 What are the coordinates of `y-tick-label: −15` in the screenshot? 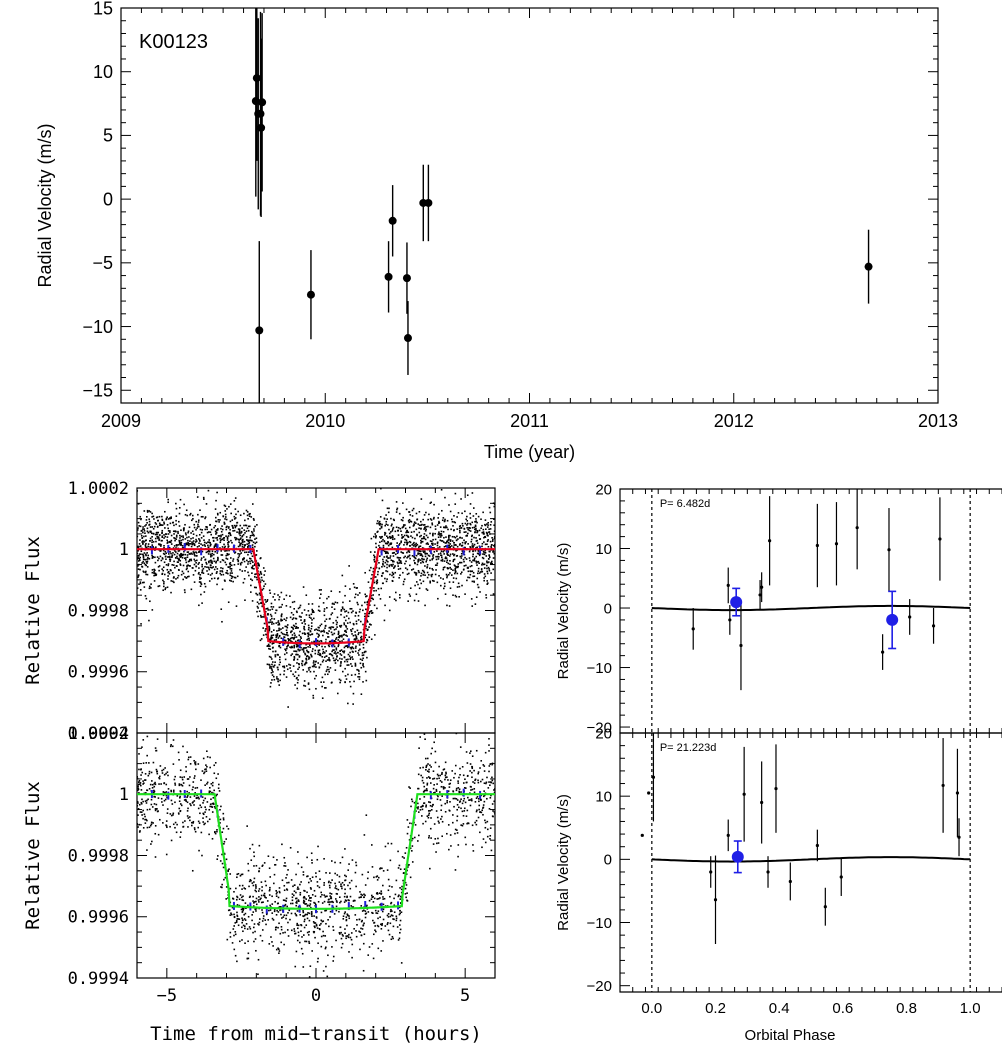 It's located at (97, 391).